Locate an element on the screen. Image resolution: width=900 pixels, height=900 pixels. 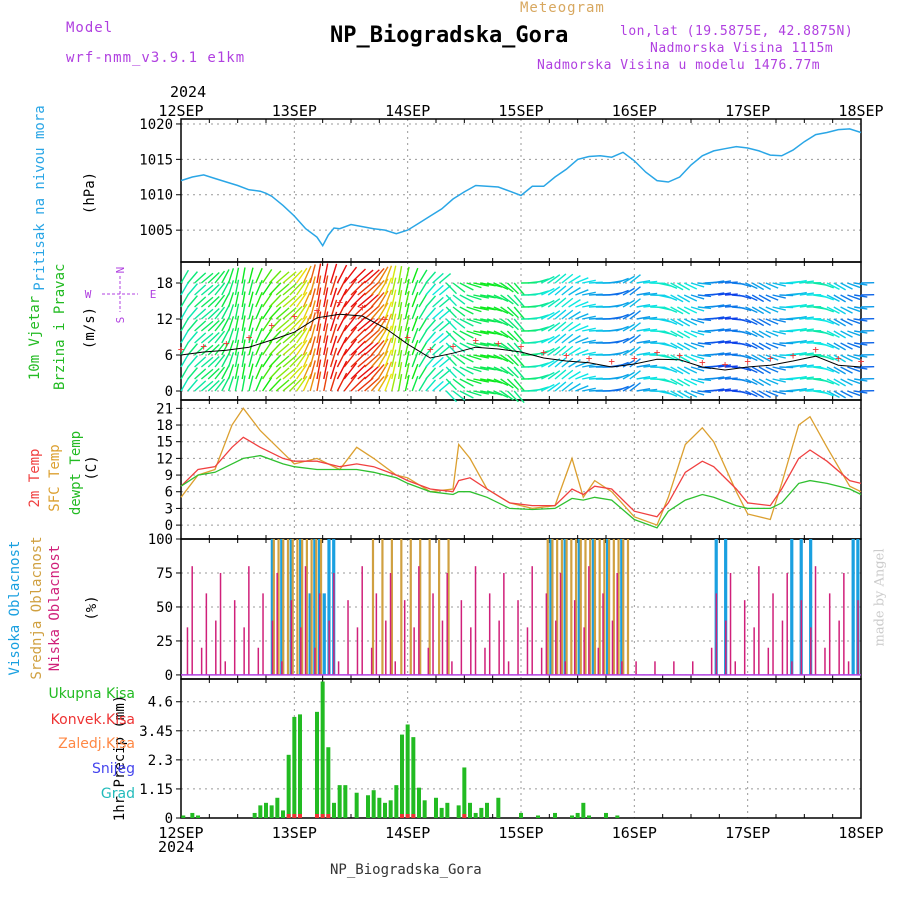
meteogram-subtitle: Meteogram is located at coordinates (562, 8).